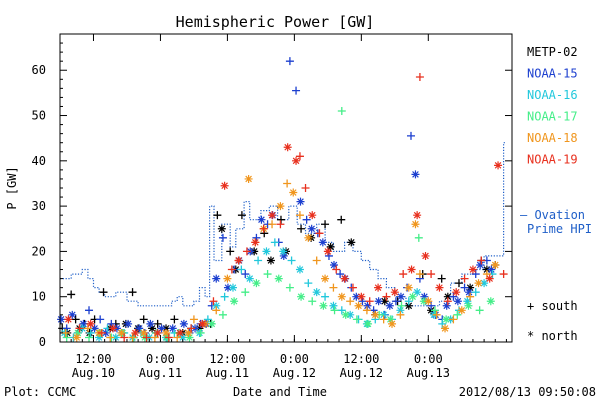 This screenshot has height=400, width=600. Describe the element at coordinates (275, 22) in the screenshot. I see `chart-title: Hemispheric Power [GW]` at that location.